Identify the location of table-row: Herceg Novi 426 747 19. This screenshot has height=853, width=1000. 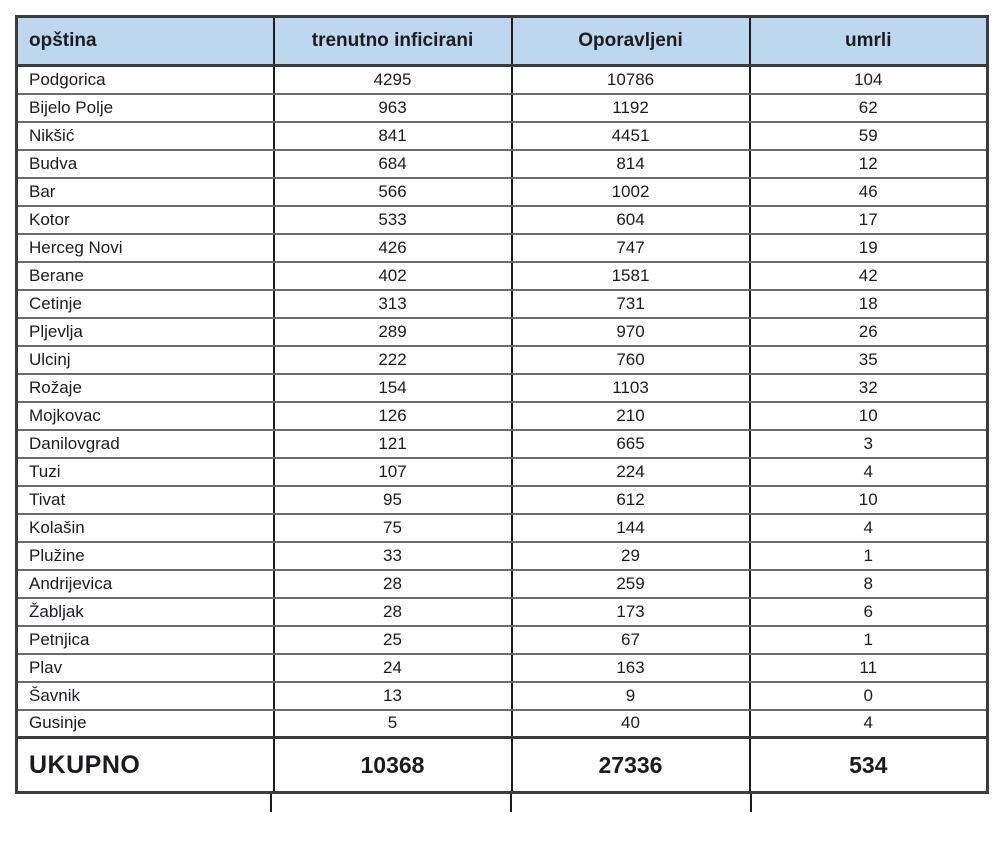
(502, 247).